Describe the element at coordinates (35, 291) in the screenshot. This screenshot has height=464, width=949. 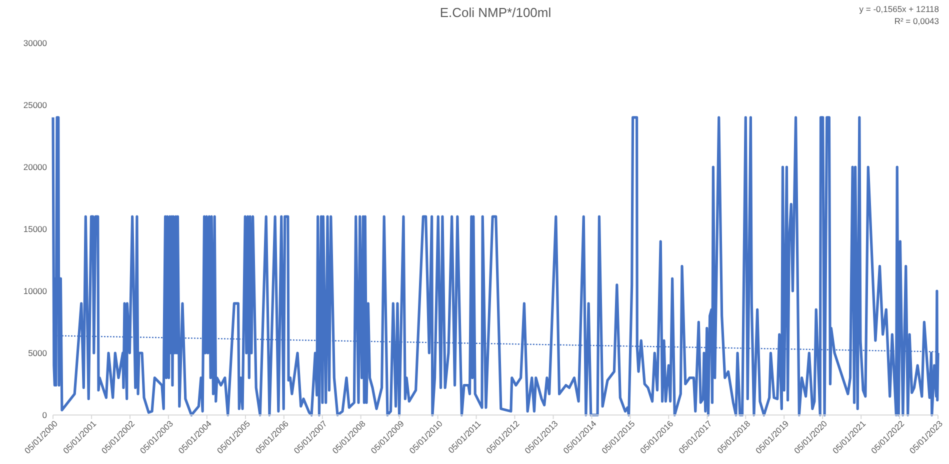
I see `y-tick-label: 10000` at that location.